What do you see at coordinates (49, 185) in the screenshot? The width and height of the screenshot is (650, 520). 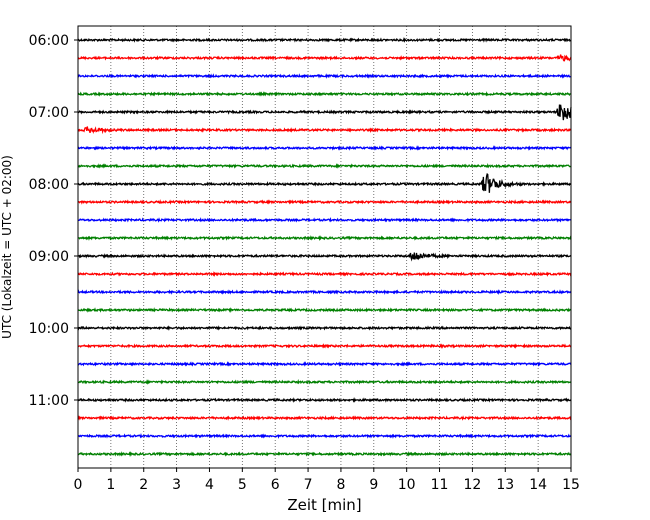 I see `y-tick-label-08:00: 08:00` at bounding box center [49, 185].